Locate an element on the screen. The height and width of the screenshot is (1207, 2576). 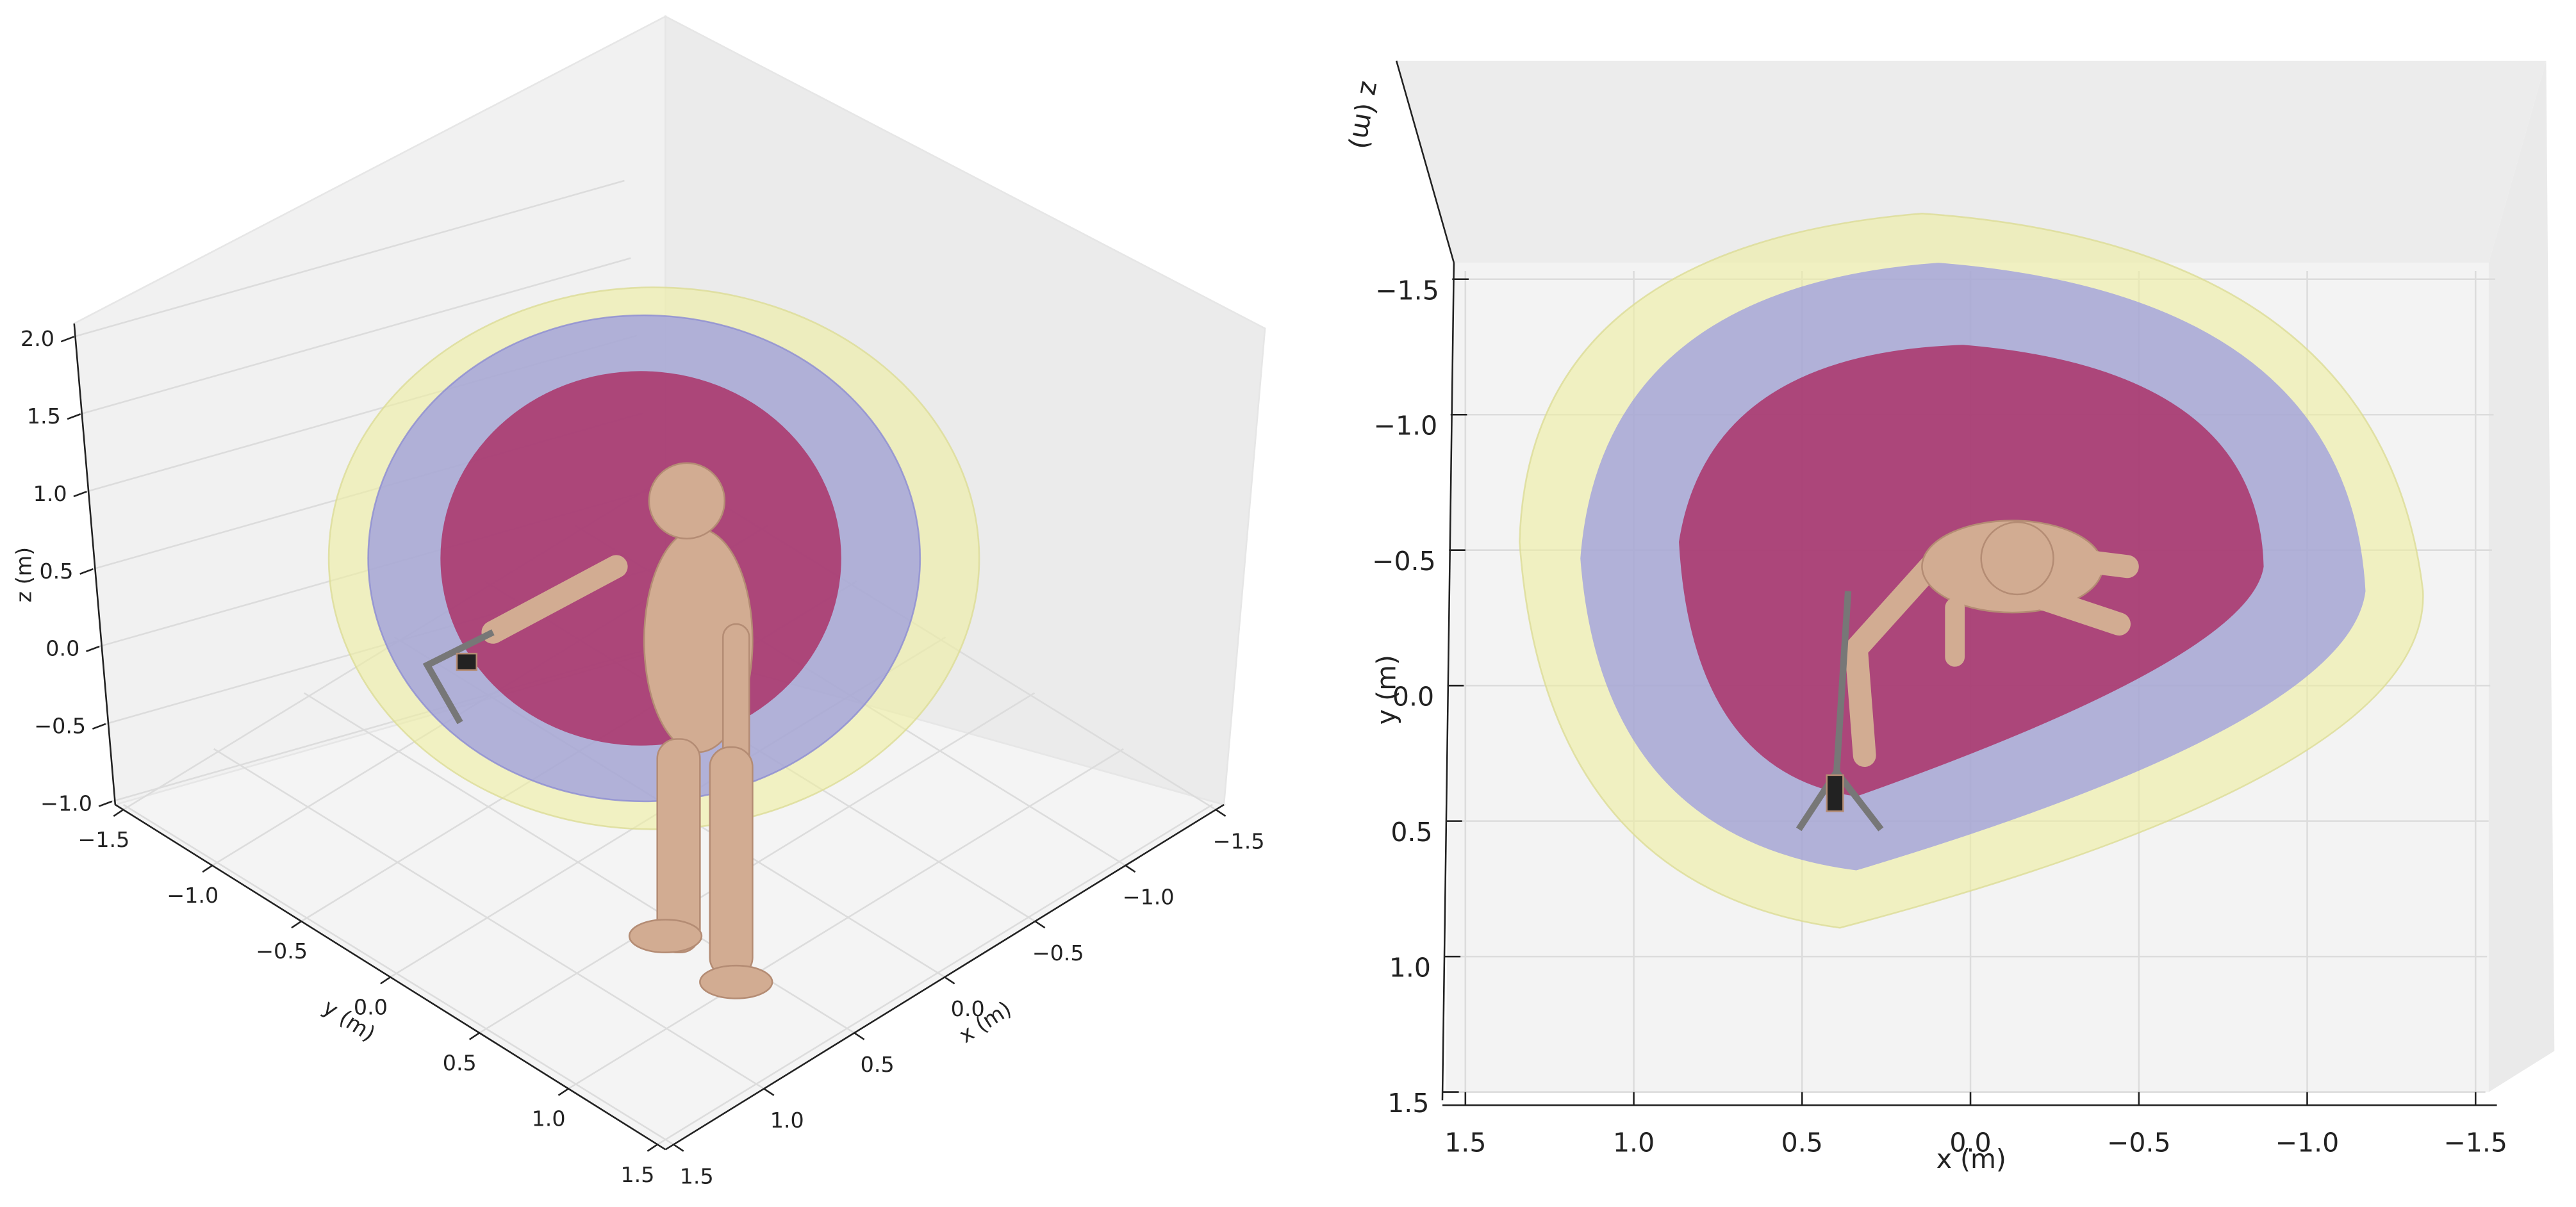
z-tick-label: −1.0 is located at coordinates (66, 804).